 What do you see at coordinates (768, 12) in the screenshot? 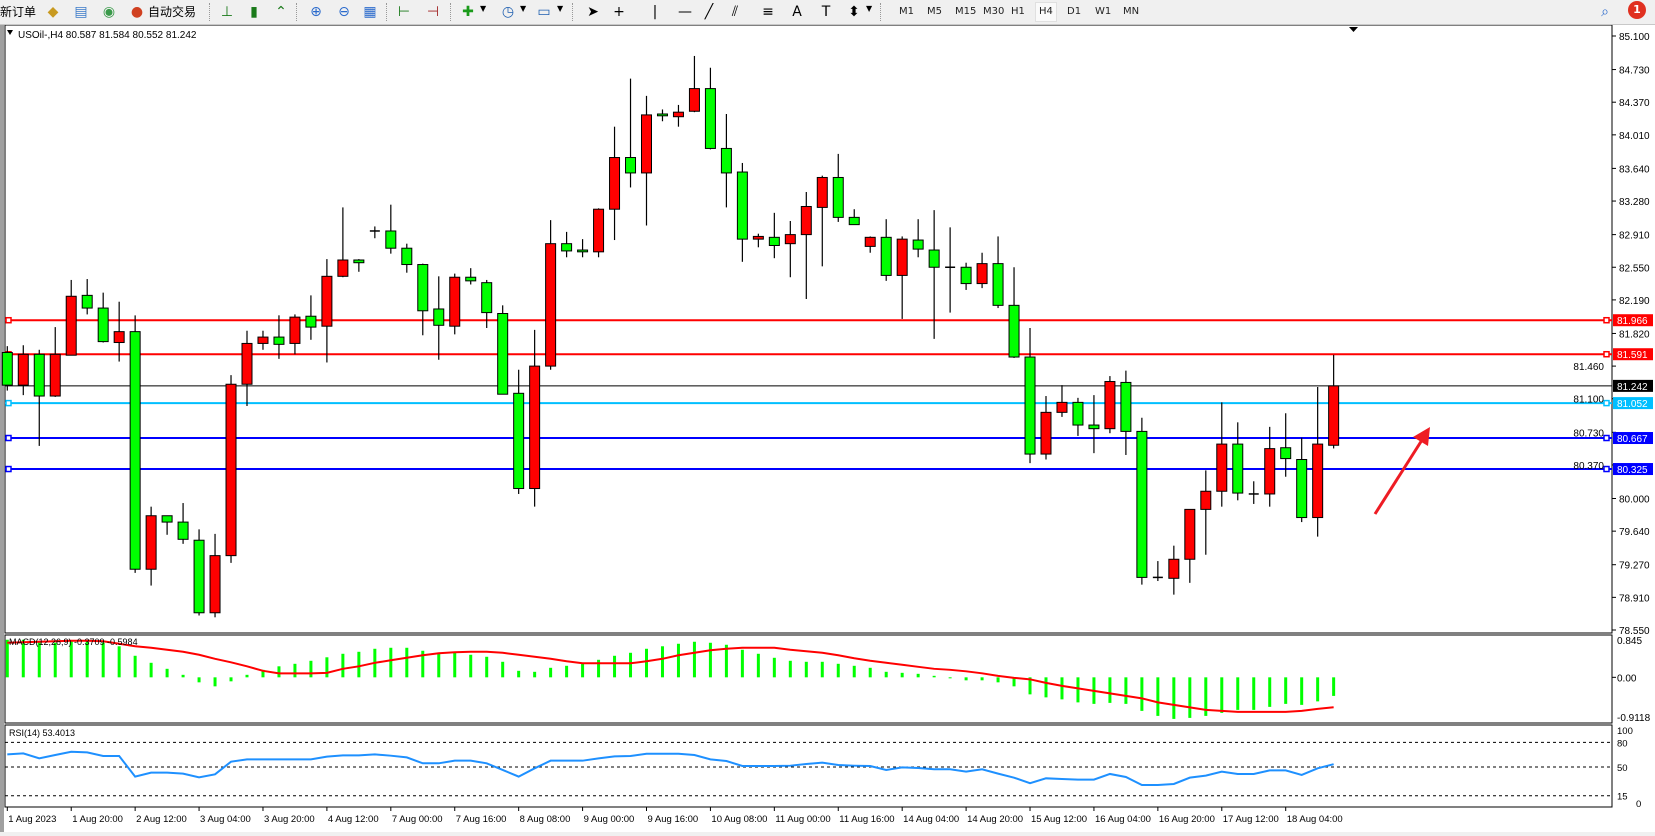
I see `fibonacci-icon: ≡` at bounding box center [768, 12].